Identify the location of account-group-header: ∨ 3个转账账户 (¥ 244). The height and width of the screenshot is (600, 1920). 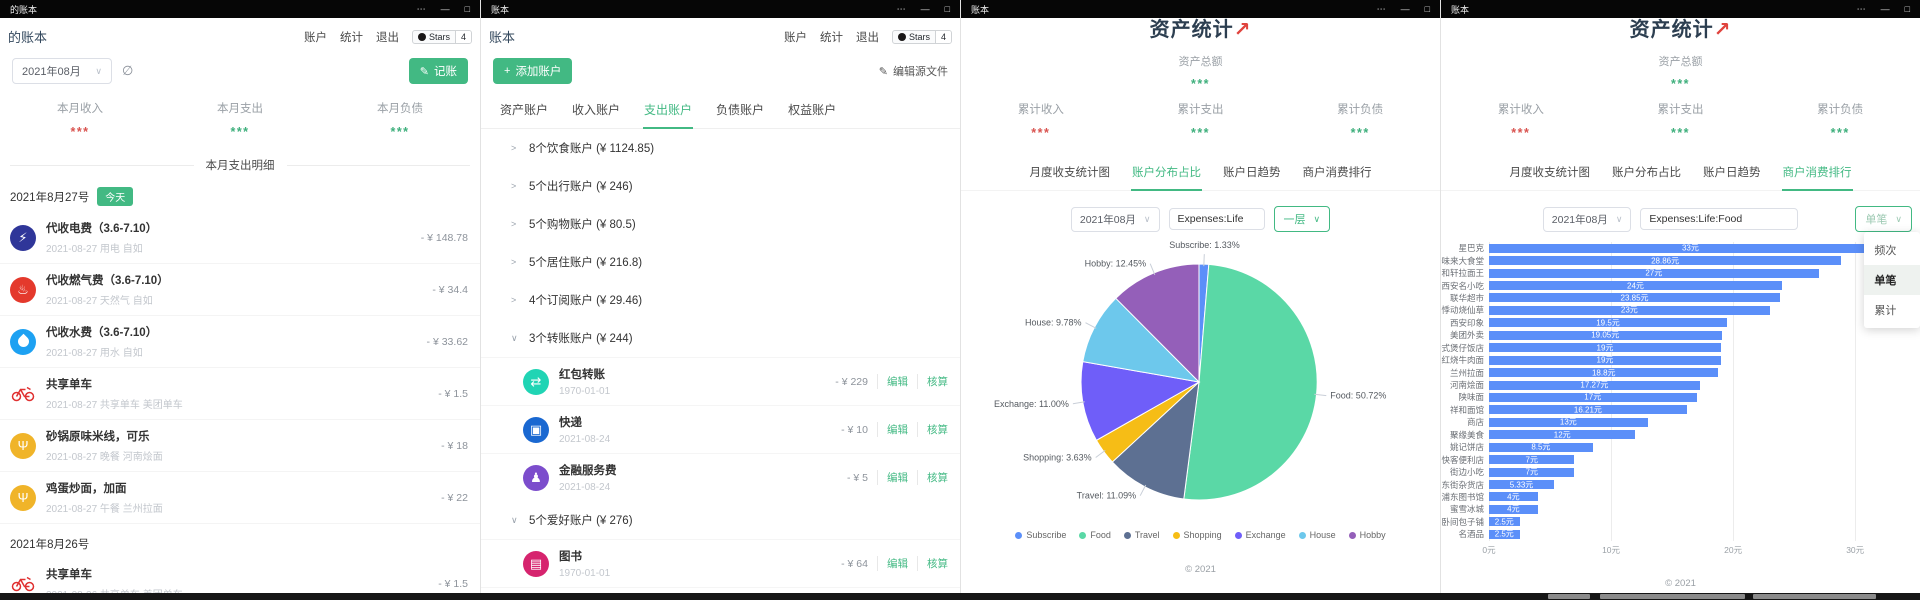
(720, 338).